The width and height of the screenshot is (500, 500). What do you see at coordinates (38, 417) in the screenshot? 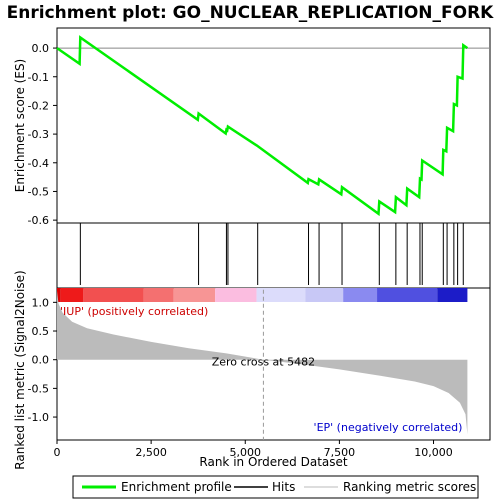
I see `metric-y-tick-label: -1.0` at bounding box center [38, 417].